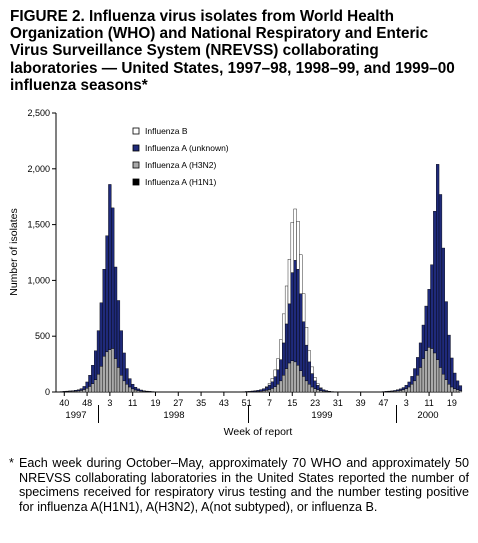 The height and width of the screenshot is (543, 478). What do you see at coordinates (42, 336) in the screenshot?
I see `y-tick-label: 500` at bounding box center [42, 336].